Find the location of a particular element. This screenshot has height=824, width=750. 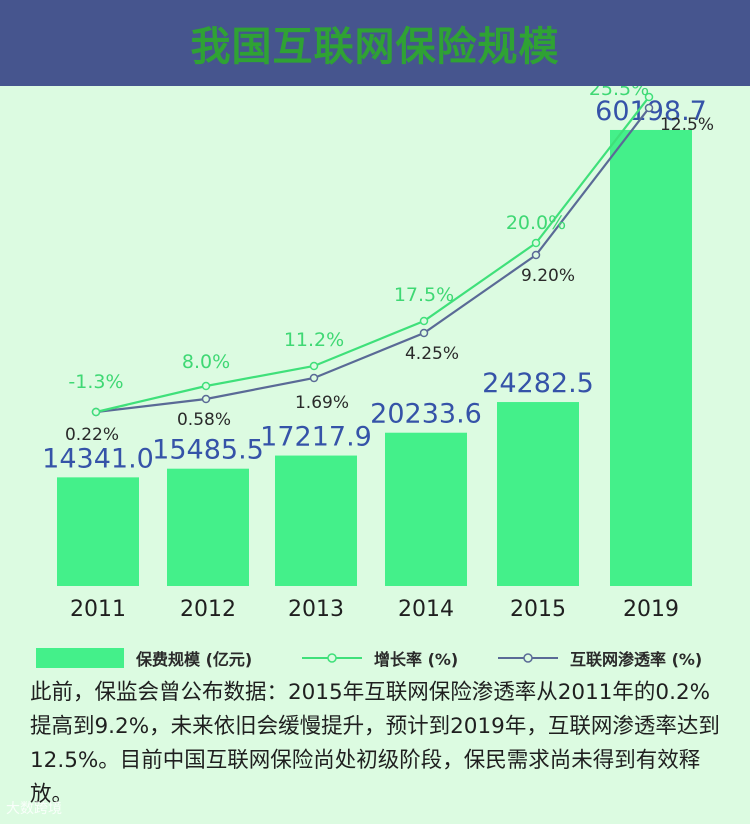

bar-2013 is located at coordinates (316, 520).